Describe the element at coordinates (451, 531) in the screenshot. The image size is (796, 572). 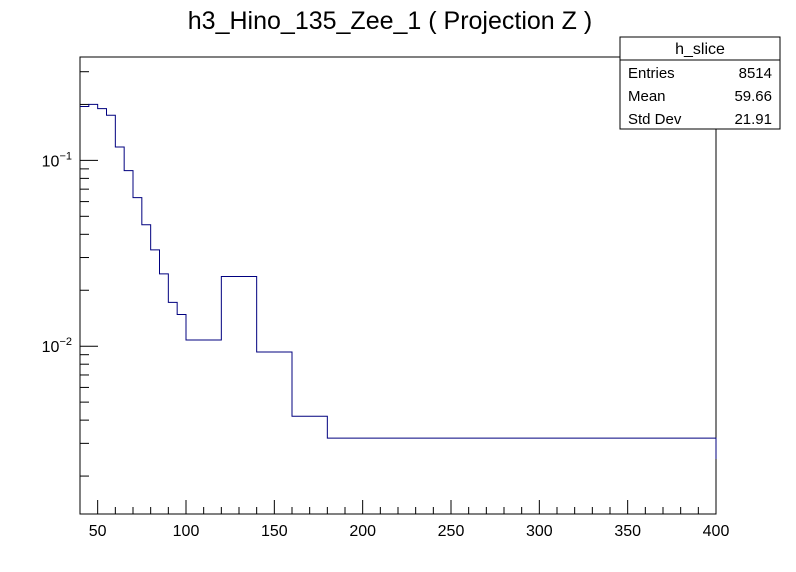
I see `x-tick-label: 250` at that location.